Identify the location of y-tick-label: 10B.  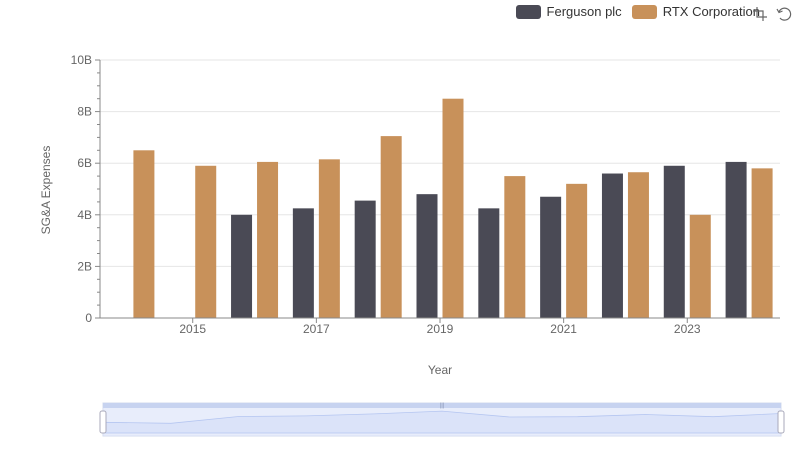
(81, 60).